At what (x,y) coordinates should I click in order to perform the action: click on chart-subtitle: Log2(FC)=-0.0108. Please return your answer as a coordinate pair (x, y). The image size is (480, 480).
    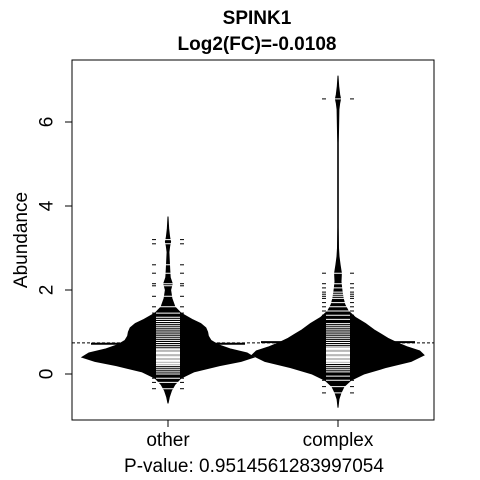
    Looking at the image, I should click on (257, 44).